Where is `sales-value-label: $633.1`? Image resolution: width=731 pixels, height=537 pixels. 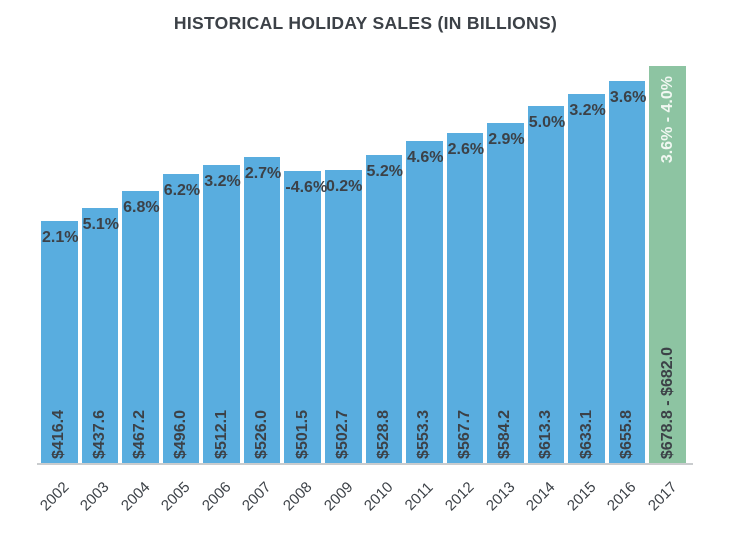
sales-value-label: $633.1 is located at coordinates (586, 434).